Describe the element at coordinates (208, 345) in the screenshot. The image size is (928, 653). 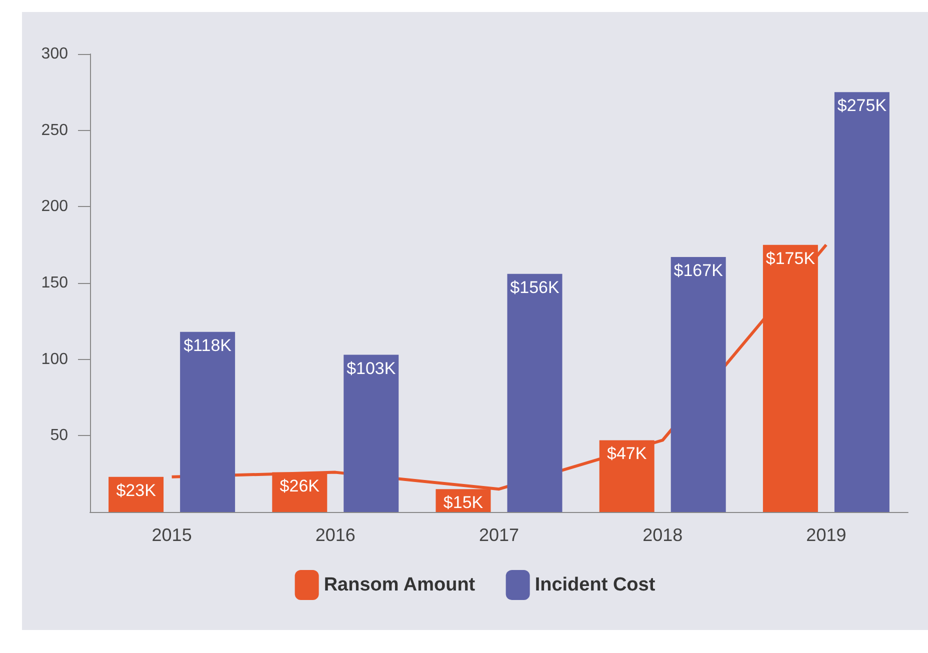
I see `data-label: $118K` at that location.